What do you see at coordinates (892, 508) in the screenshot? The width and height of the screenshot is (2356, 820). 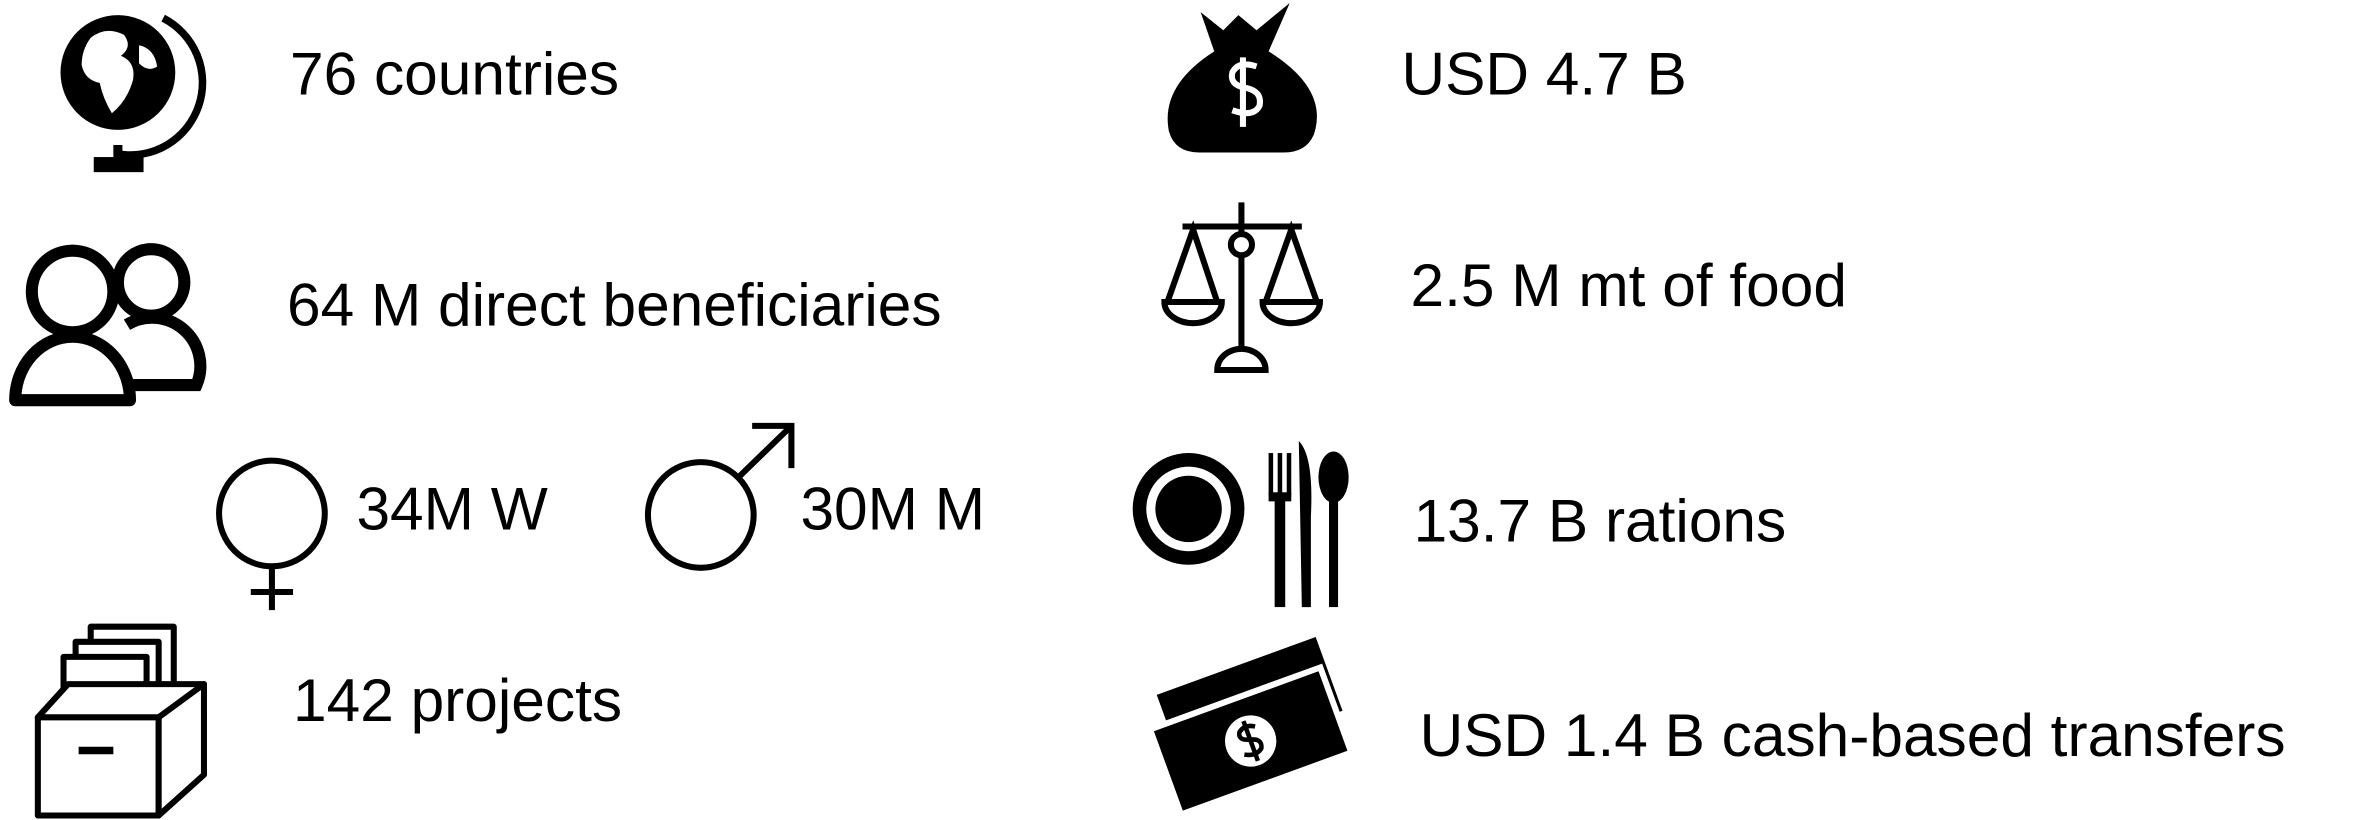 I see `stat-label: 30M M` at bounding box center [892, 508].